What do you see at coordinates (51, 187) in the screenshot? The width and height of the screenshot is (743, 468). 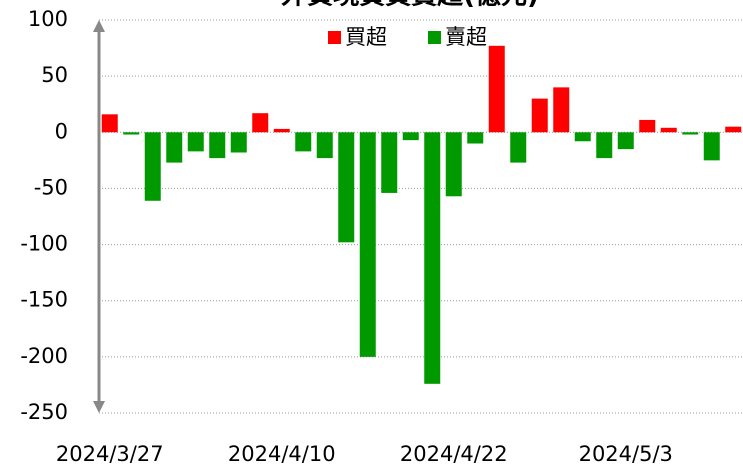 I see `y-tick-label: -50` at bounding box center [51, 187].